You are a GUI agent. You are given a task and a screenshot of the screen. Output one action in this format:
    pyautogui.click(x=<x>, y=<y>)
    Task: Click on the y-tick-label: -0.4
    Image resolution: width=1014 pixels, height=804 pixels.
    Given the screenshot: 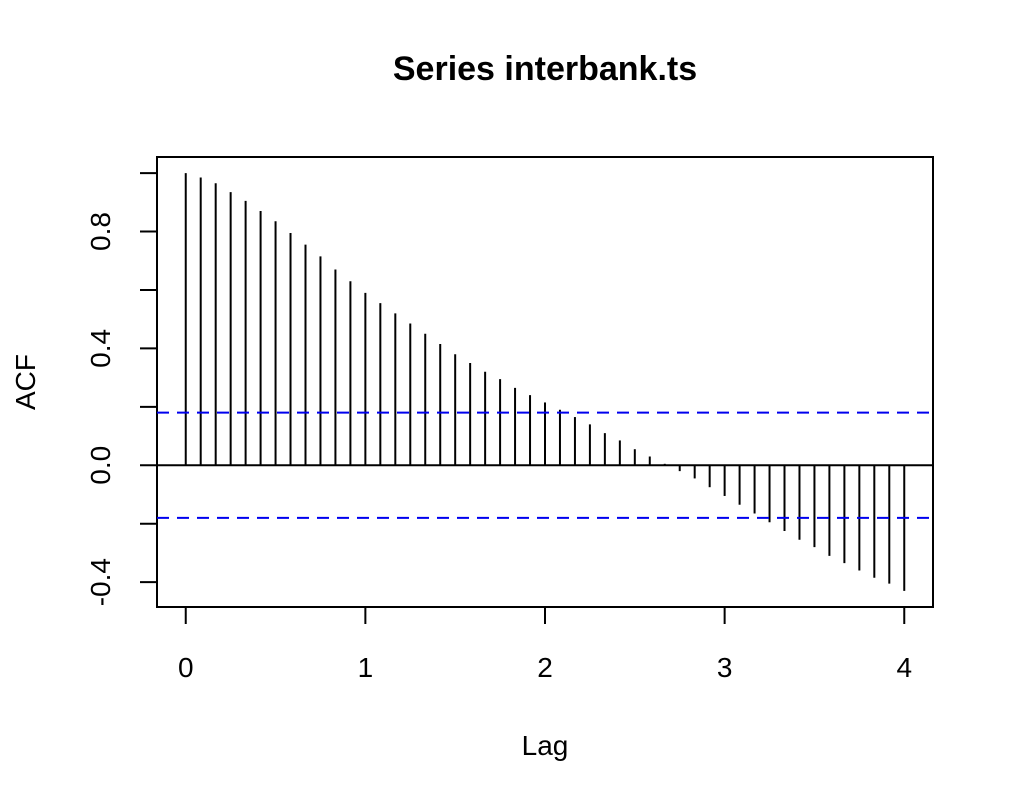 What is the action you would take?
    pyautogui.click(x=100, y=582)
    